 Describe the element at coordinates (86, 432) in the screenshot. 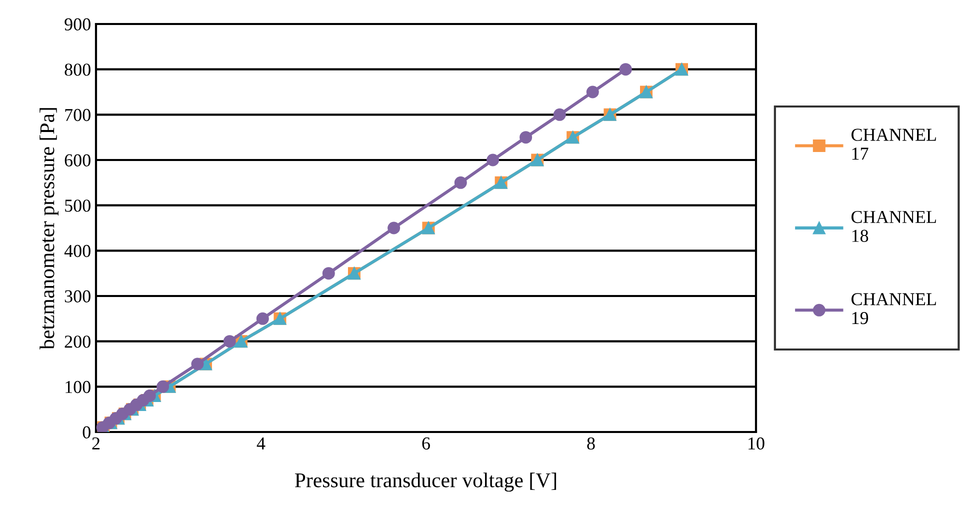

I see `y-tick-label: 0` at that location.